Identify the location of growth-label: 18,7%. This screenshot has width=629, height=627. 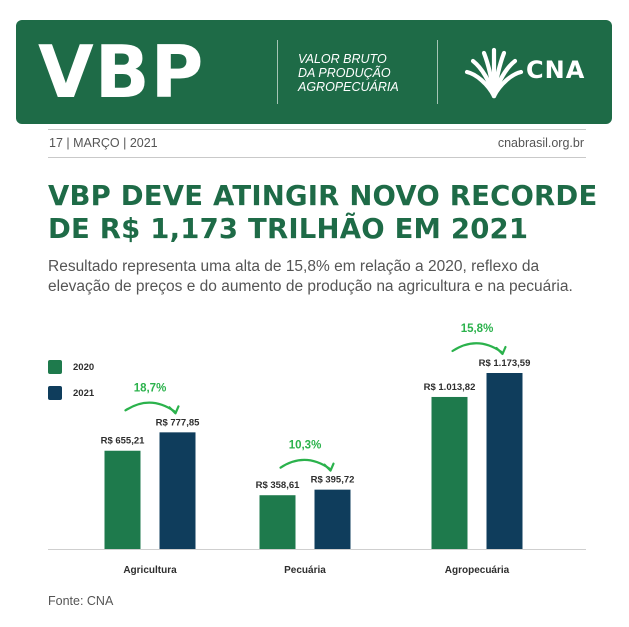
(150, 388).